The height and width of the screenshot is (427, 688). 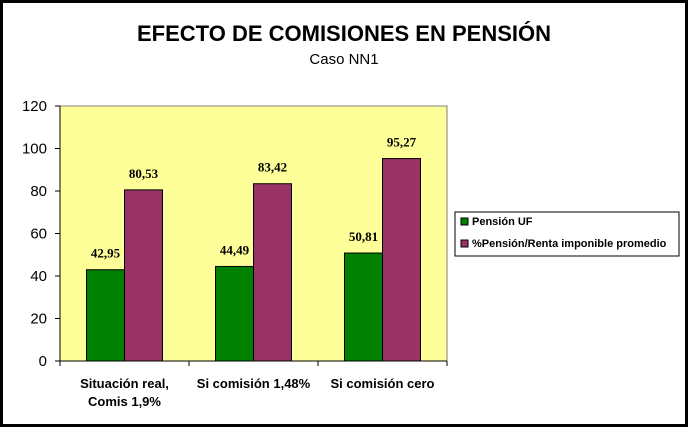 What do you see at coordinates (38, 276) in the screenshot?
I see `y-tick-label-2: 40` at bounding box center [38, 276].